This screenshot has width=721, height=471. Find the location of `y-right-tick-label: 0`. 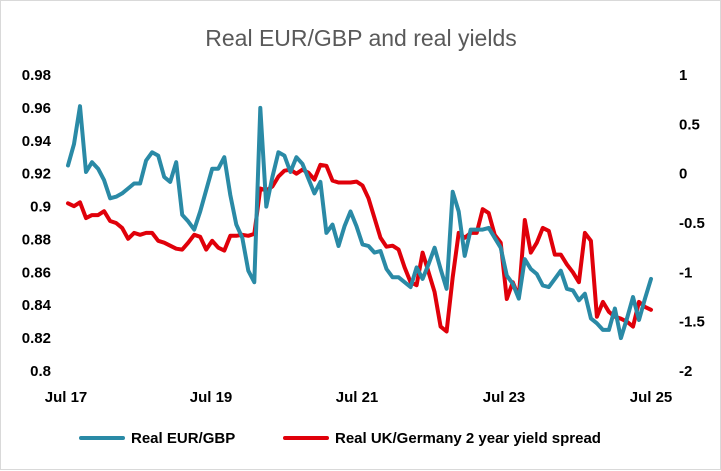

y-right-tick-label: 0 is located at coordinates (683, 174).